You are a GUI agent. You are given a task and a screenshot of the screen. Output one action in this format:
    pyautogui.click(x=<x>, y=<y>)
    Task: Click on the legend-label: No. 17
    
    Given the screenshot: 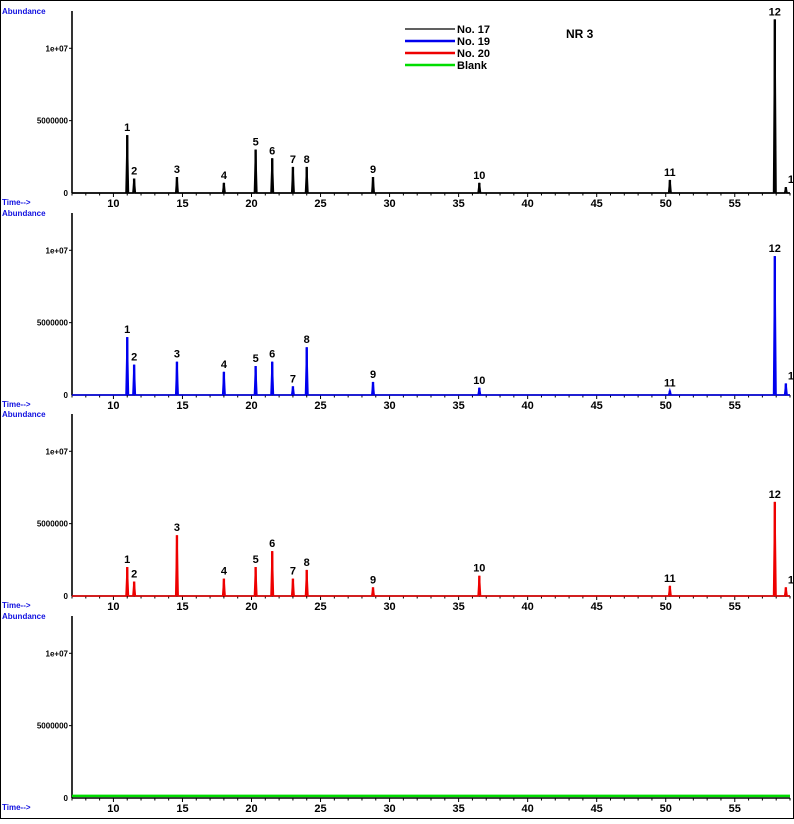 What is the action you would take?
    pyautogui.click(x=473, y=30)
    